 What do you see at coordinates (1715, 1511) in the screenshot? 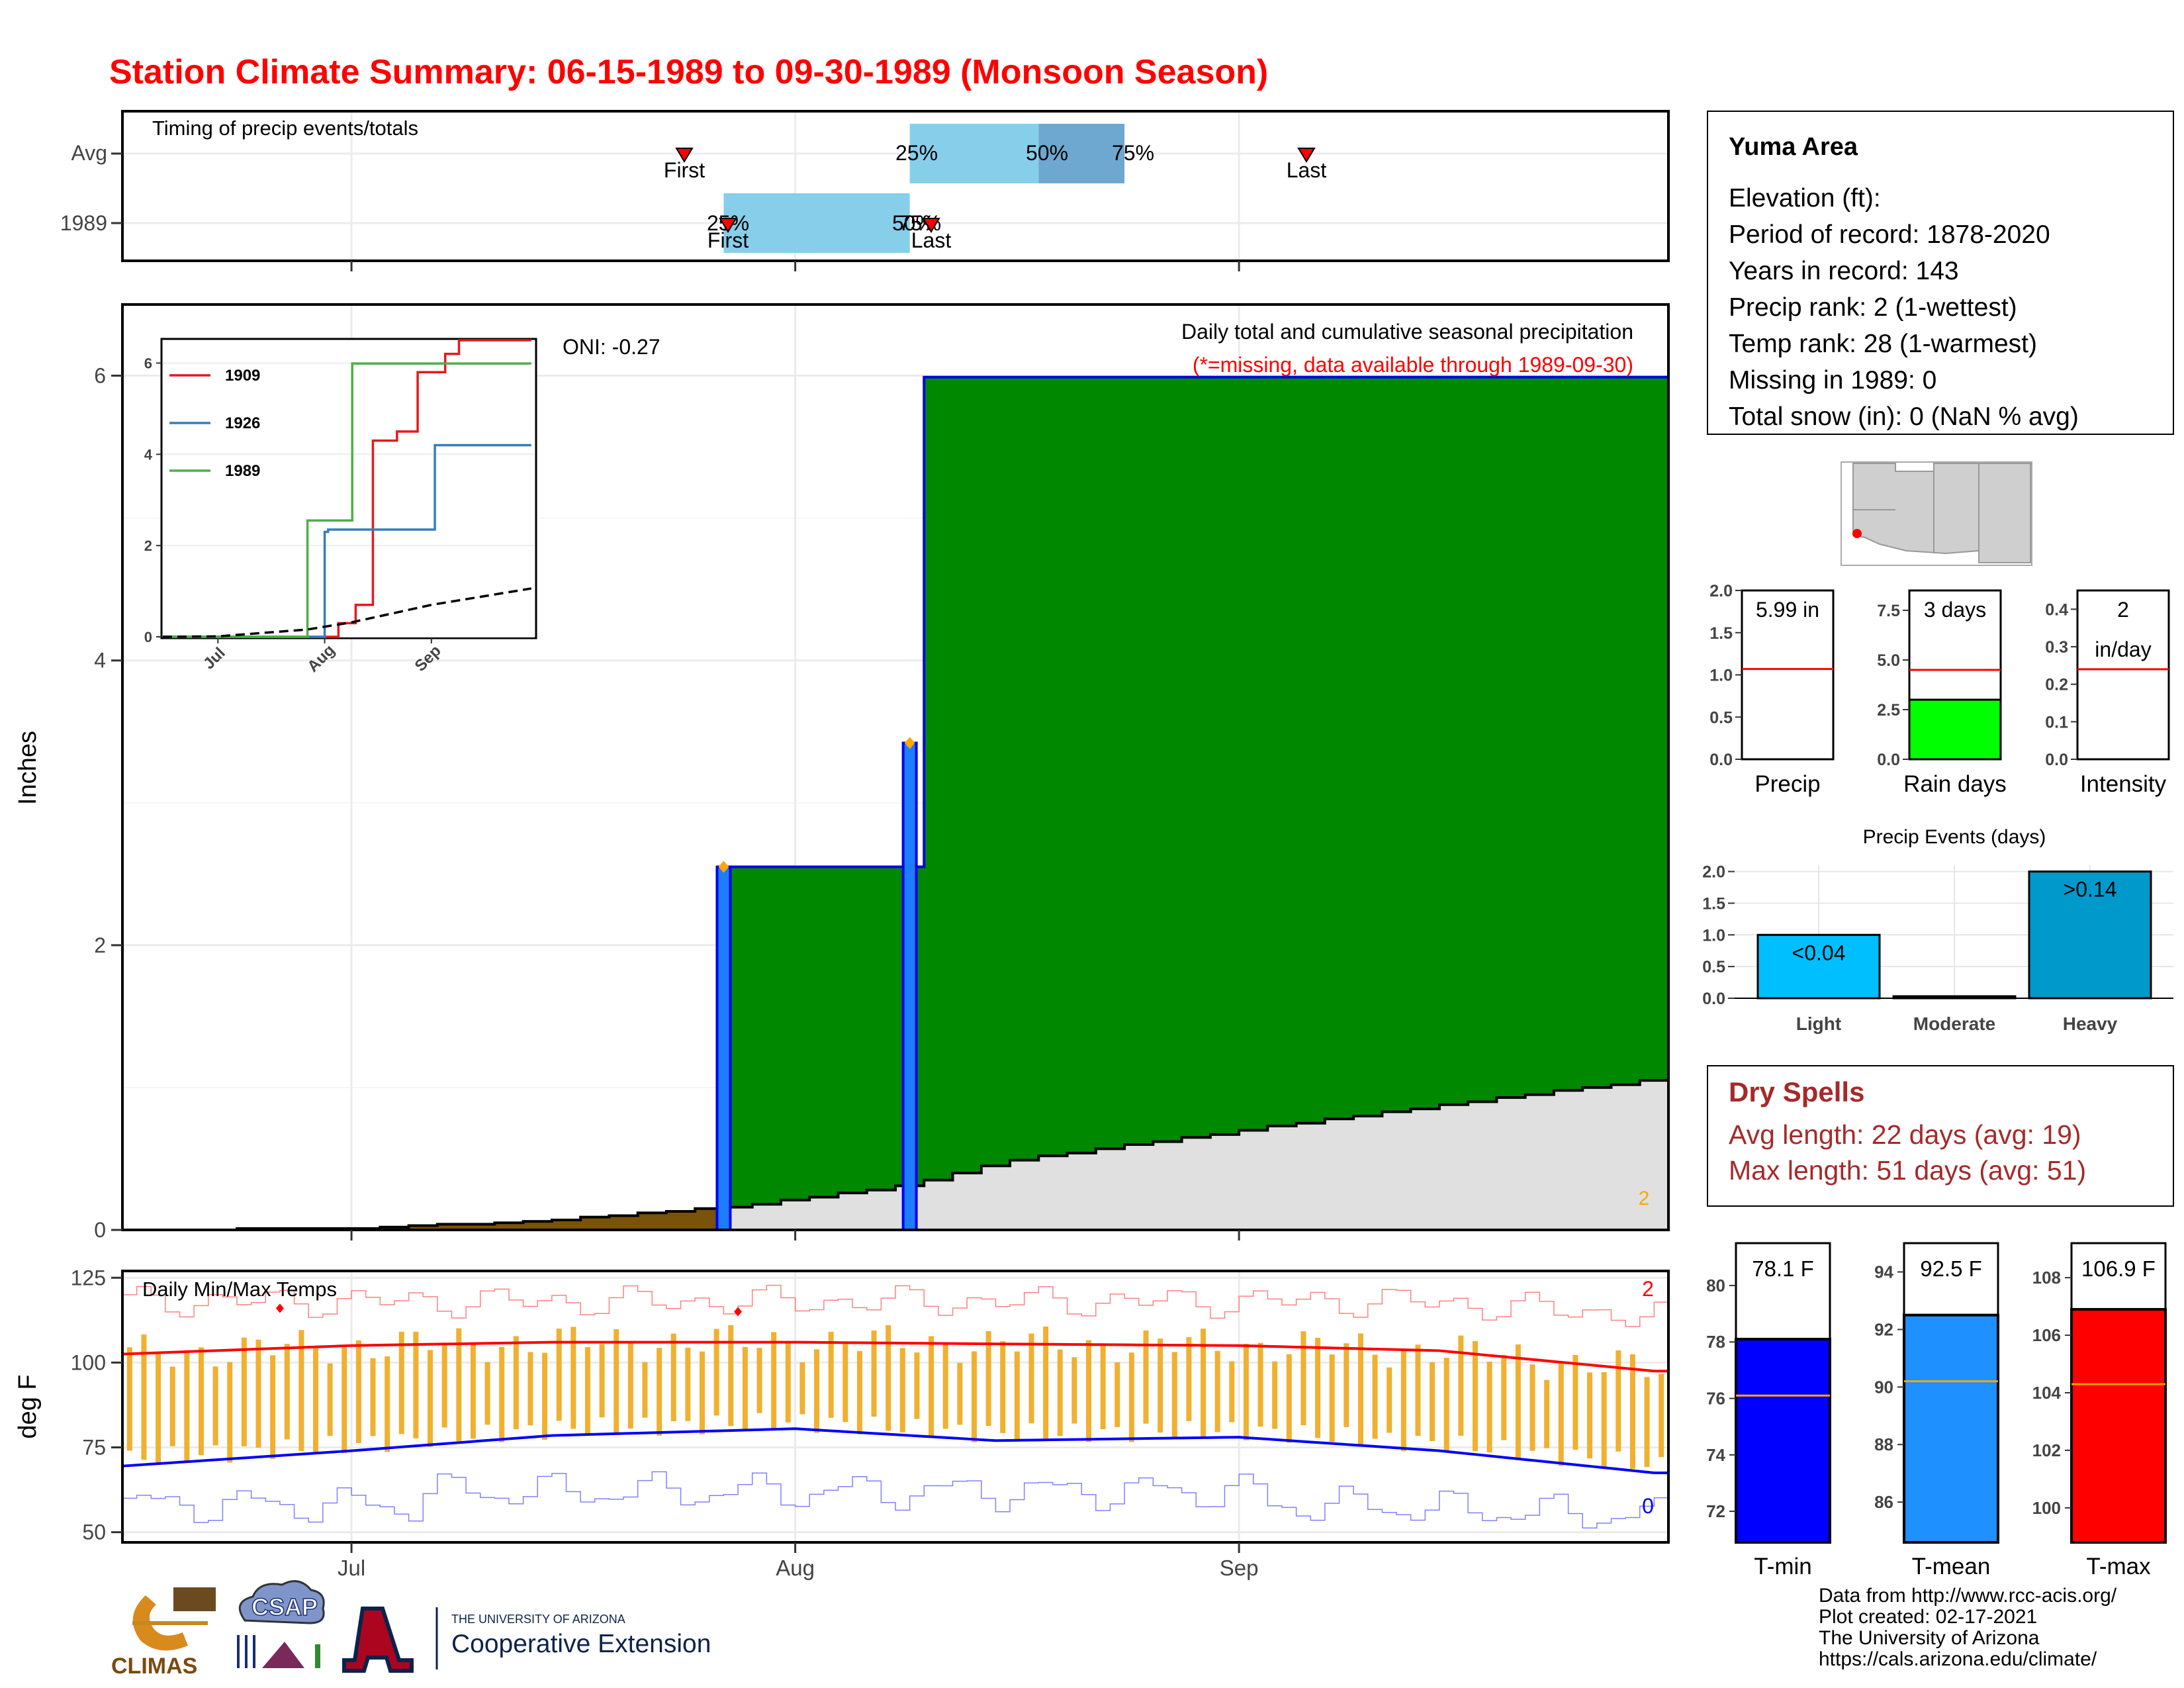
I see `temp-bar-tick-label: 72` at bounding box center [1715, 1511].